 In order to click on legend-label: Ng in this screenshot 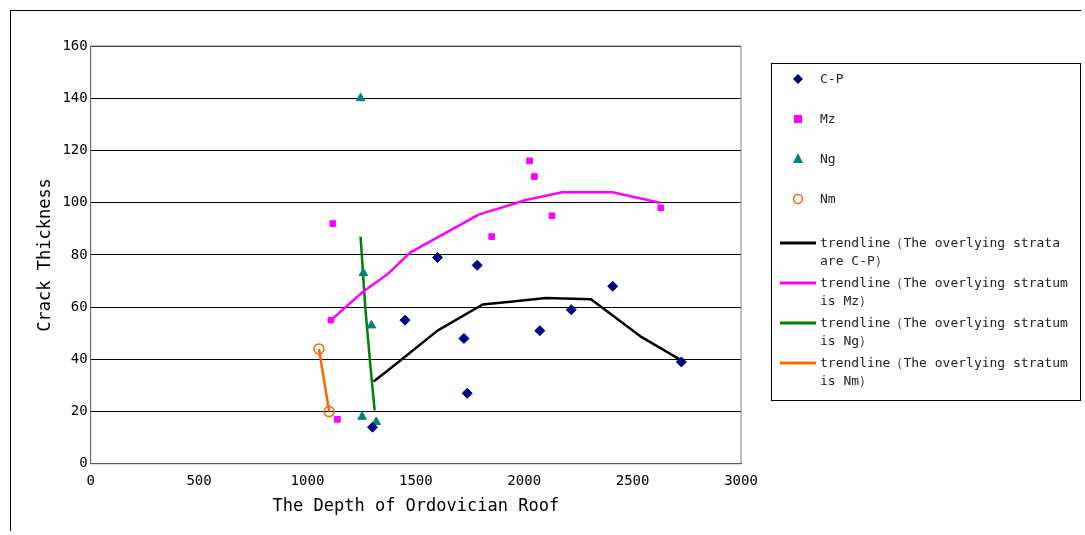, I will do `click(828, 159)`.